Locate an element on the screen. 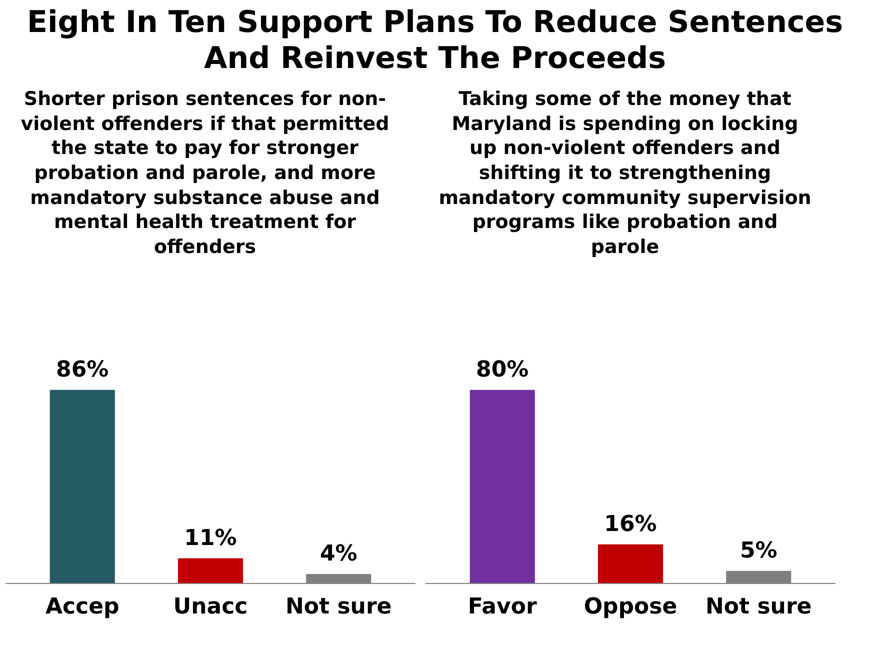 This screenshot has height=670, width=882. data-label: 11% is located at coordinates (210, 538).